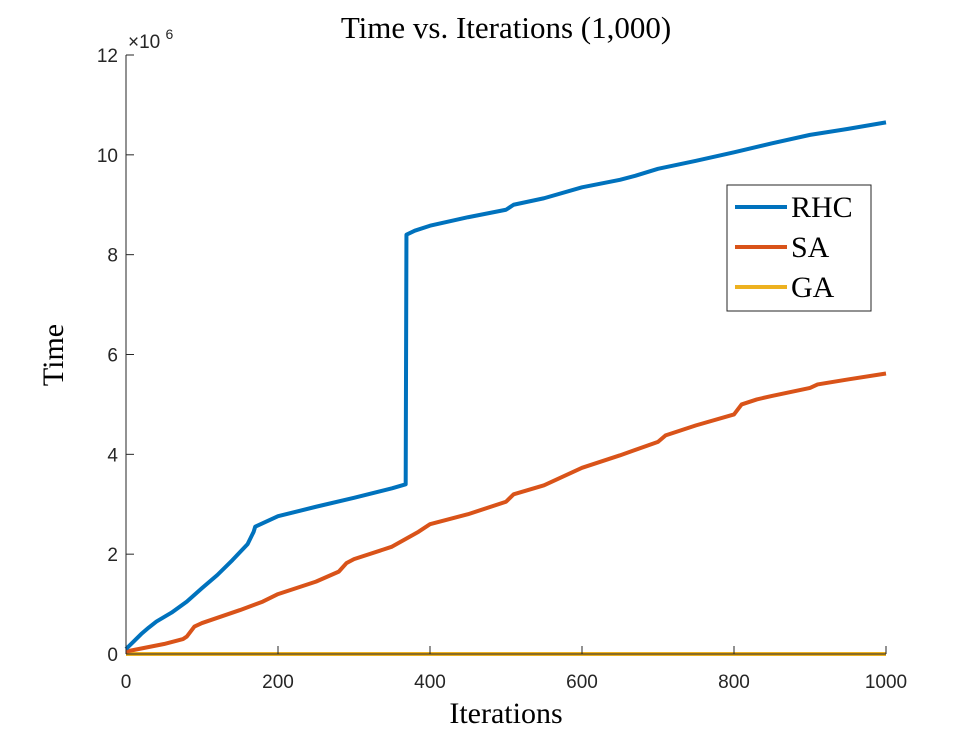 The height and width of the screenshot is (735, 980). I want to click on x-tick-label: 600, so click(582, 682).